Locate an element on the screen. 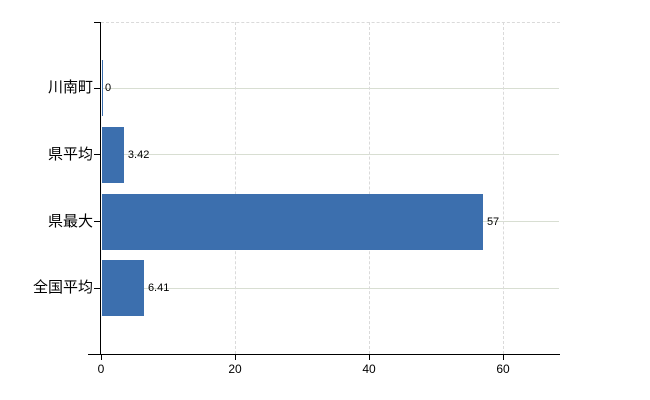 The image size is (650, 400). x-tick-label: 20 is located at coordinates (235, 369).